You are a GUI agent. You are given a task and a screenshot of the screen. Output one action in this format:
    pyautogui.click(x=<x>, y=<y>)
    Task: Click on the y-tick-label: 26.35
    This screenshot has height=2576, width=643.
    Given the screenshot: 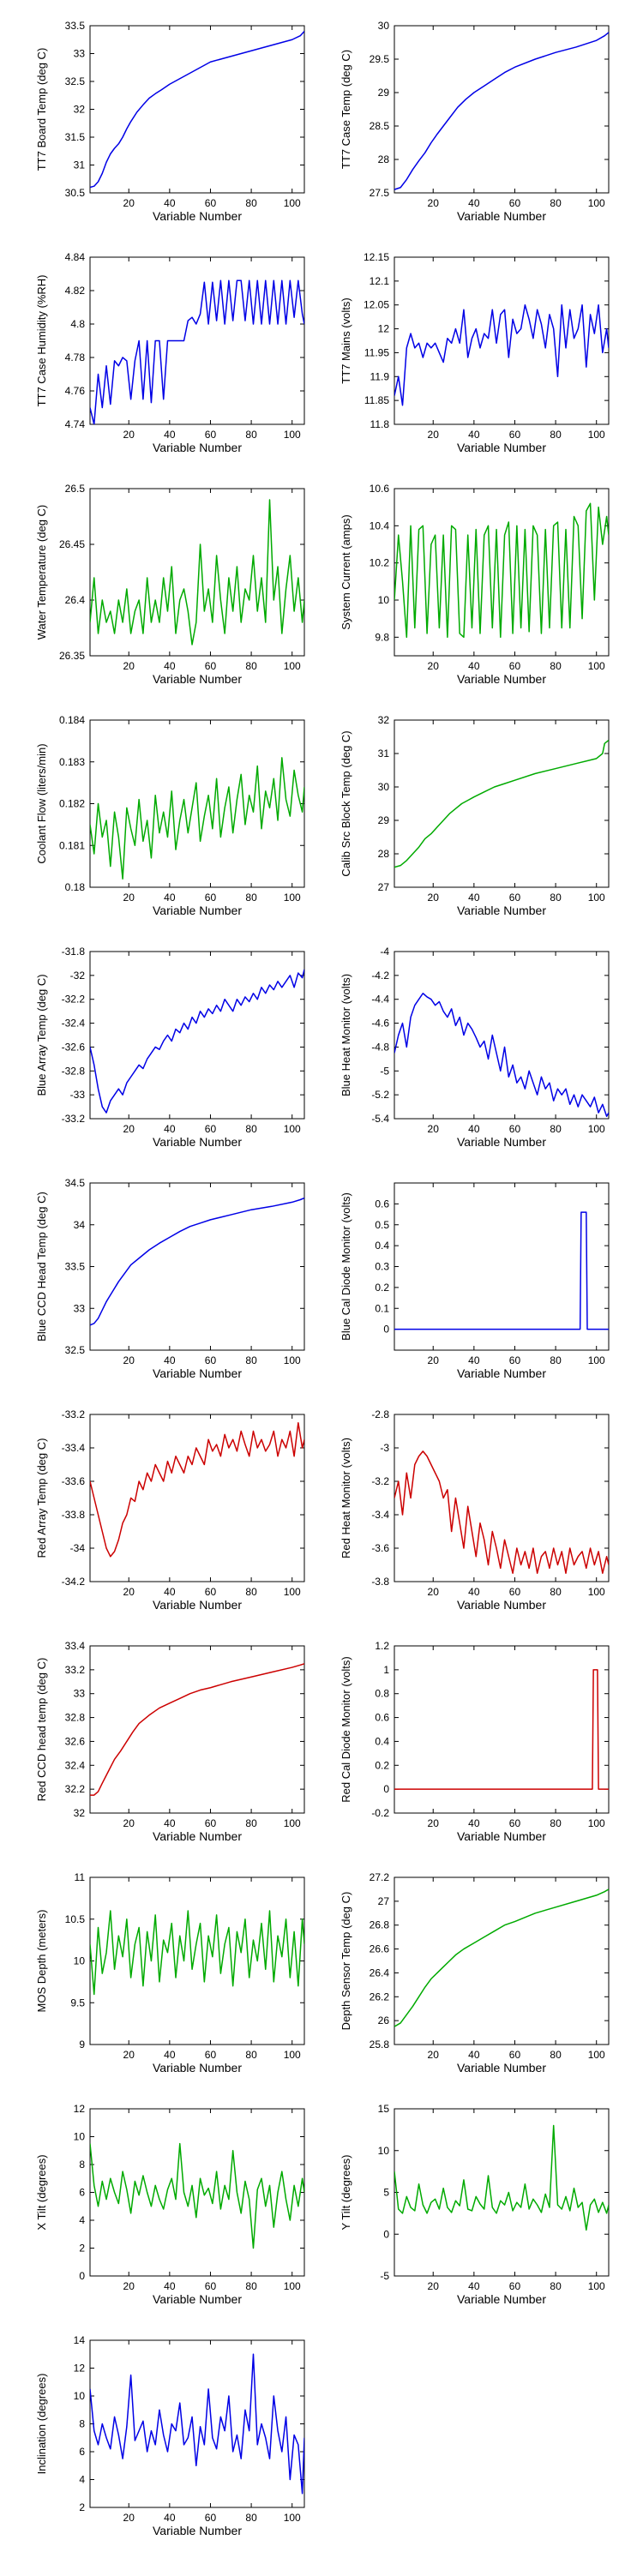 What is the action you would take?
    pyautogui.click(x=72, y=656)
    